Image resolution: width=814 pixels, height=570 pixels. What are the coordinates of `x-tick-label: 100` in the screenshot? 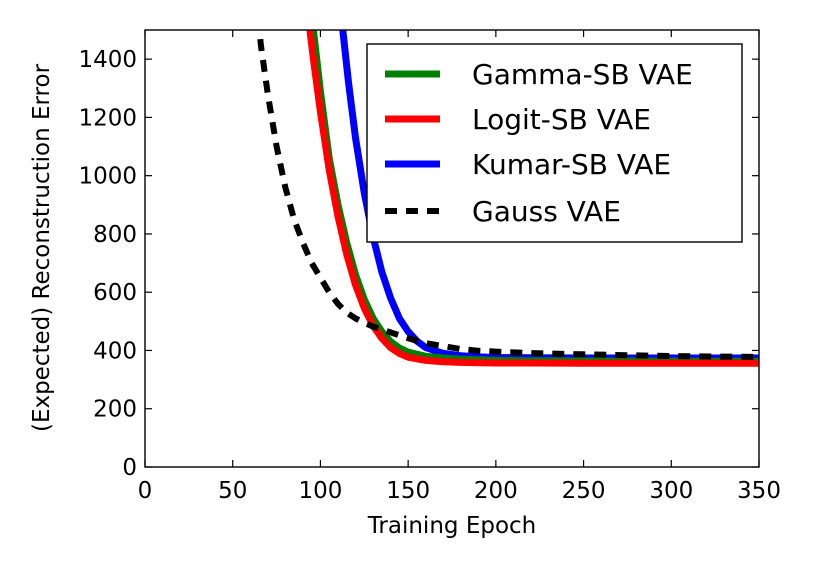 It's located at (320, 491).